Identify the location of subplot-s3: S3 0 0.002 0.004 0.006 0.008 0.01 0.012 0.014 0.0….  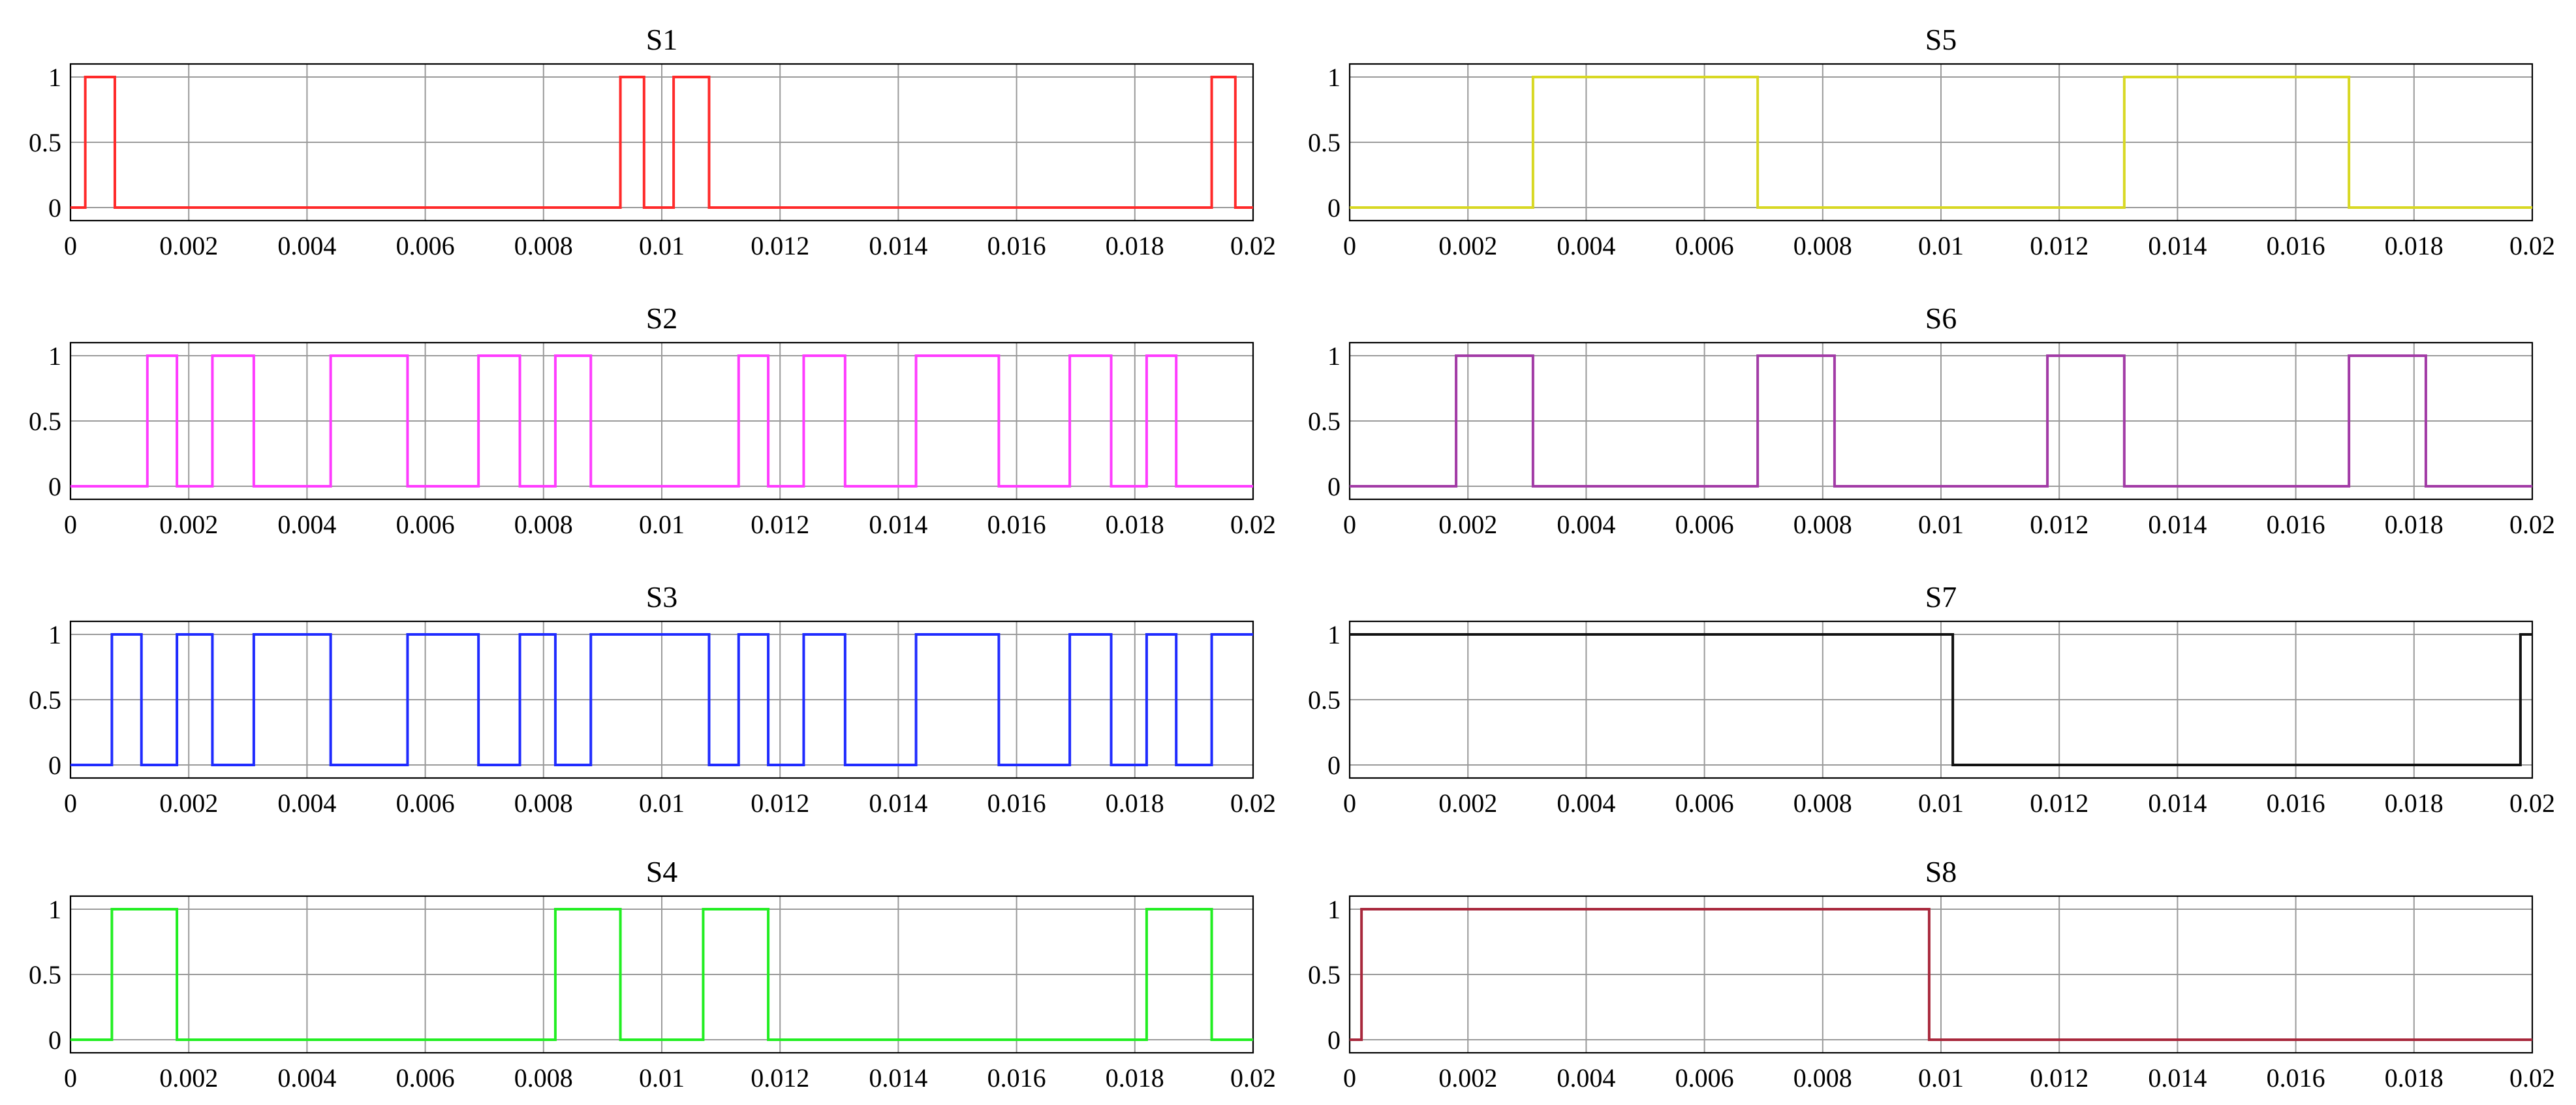
(652, 699).